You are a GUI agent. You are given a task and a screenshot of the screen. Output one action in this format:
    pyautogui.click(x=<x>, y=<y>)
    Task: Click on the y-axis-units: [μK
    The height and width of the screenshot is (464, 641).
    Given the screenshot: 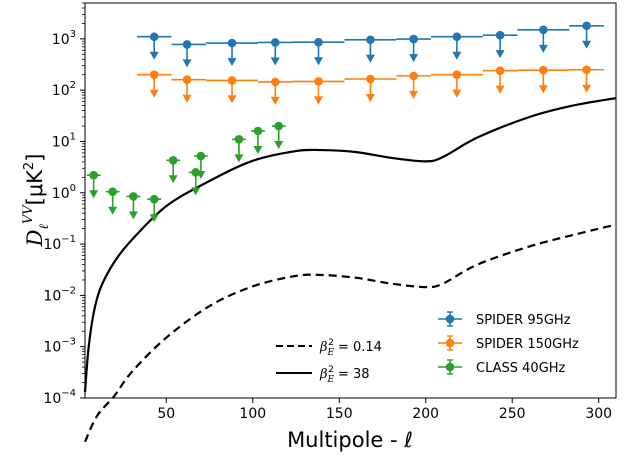 What is the action you would take?
    pyautogui.click(x=35, y=187)
    